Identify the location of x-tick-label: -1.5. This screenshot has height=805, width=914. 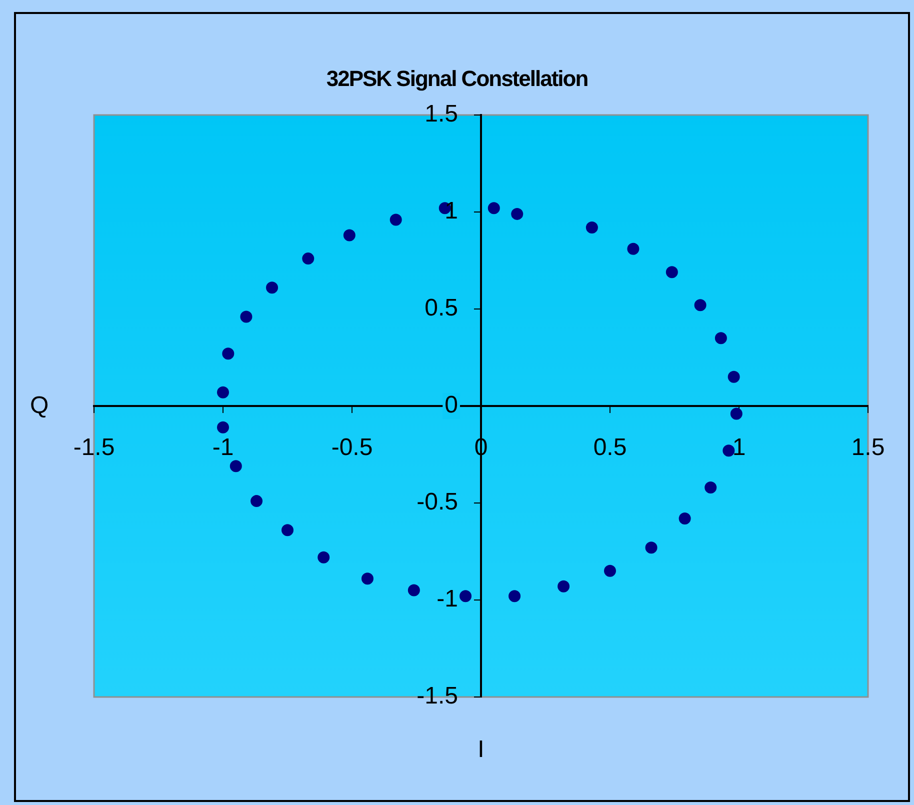
(94, 448).